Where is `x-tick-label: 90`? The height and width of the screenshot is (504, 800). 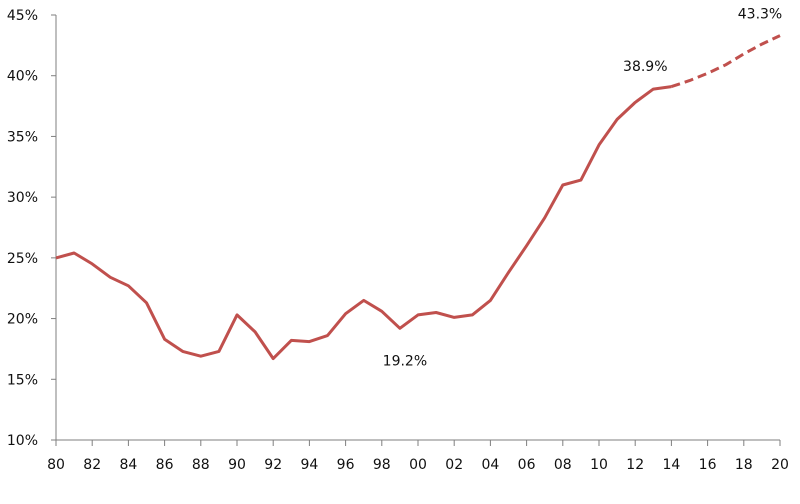 x-tick-label: 90 is located at coordinates (237, 465).